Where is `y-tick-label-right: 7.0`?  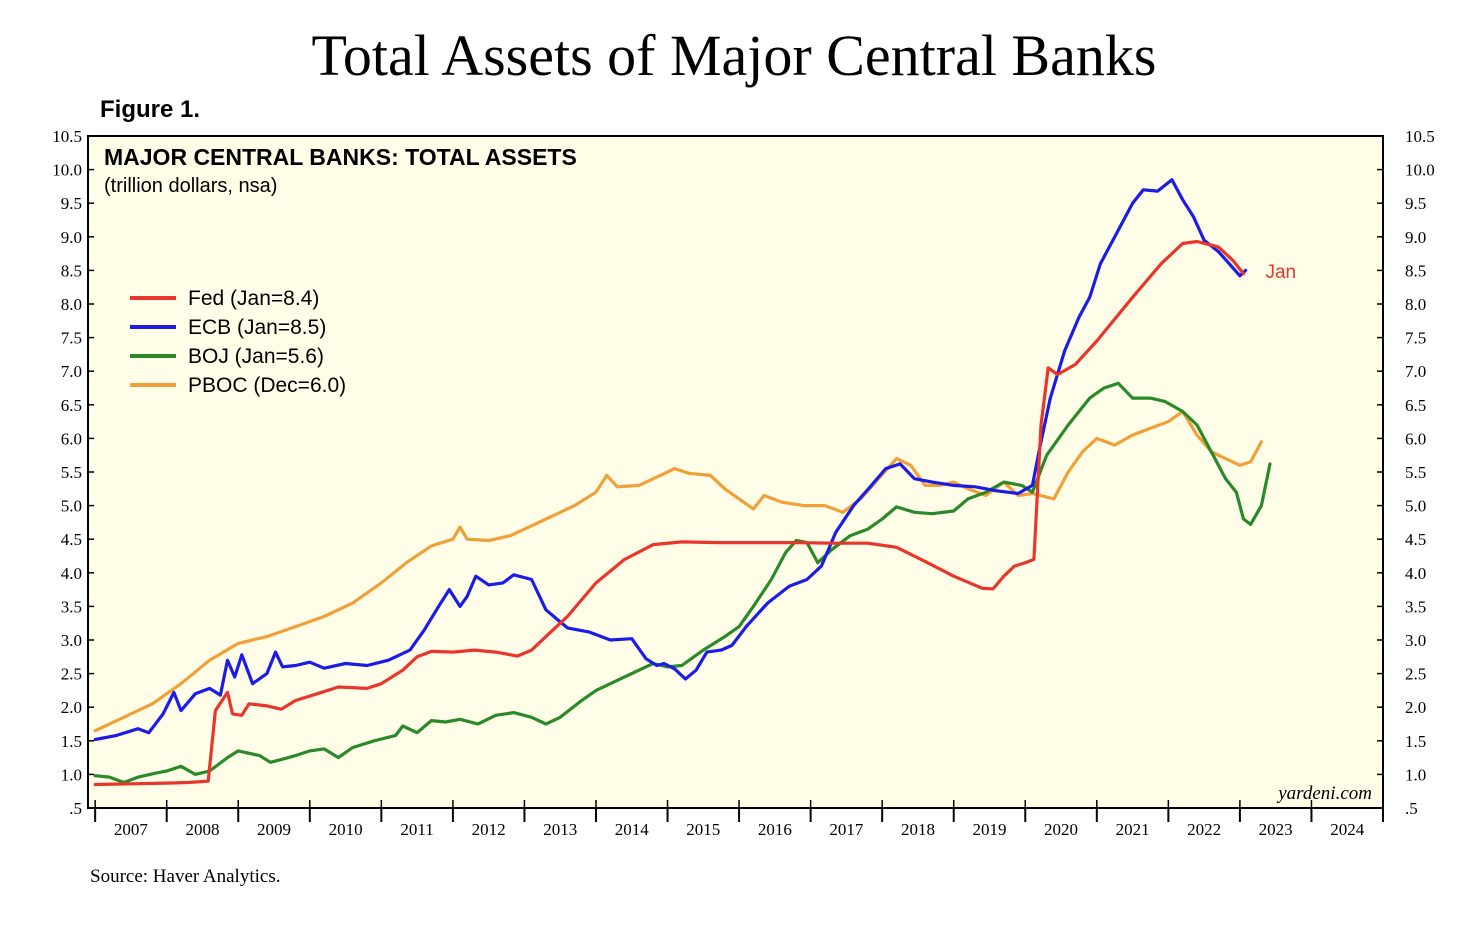
y-tick-label-right: 7.0 is located at coordinates (1415, 371).